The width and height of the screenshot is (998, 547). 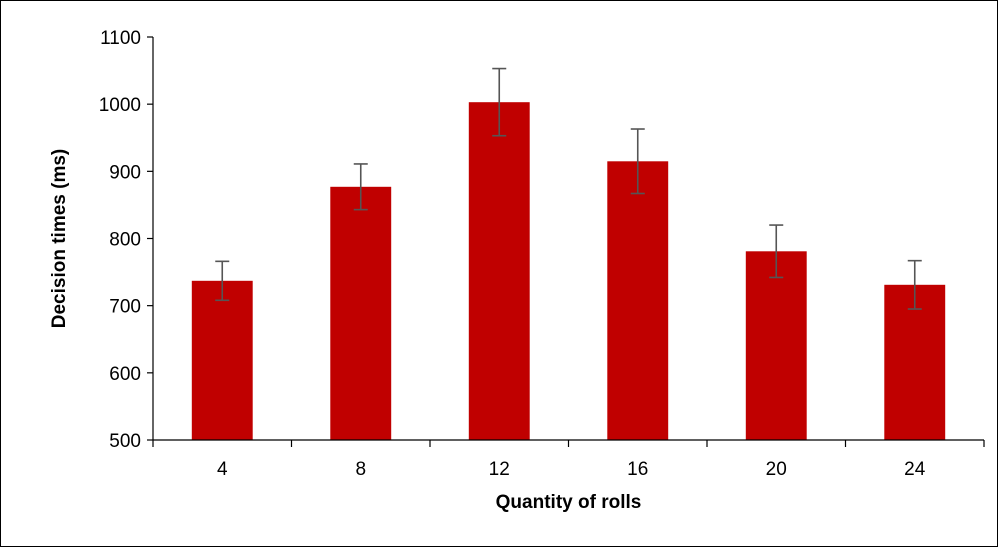 I want to click on y-tick-label: 800, so click(x=125, y=240).